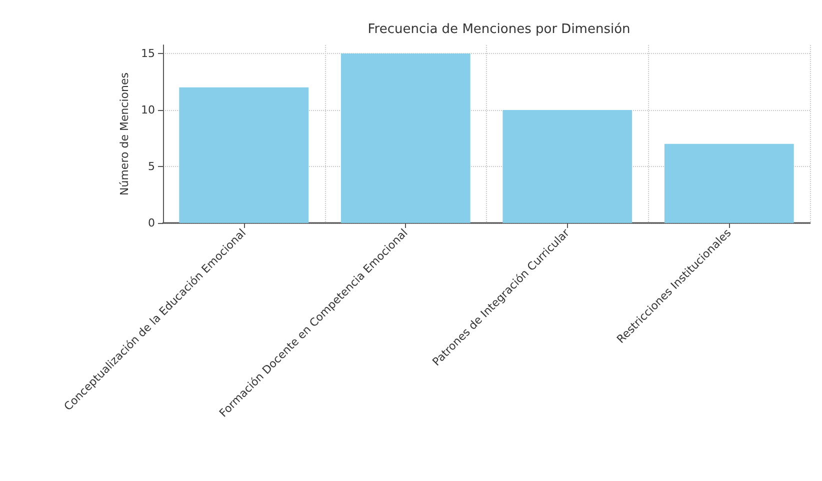 The image size is (822, 481). What do you see at coordinates (148, 53) in the screenshot?
I see `y-tick-label: 15` at bounding box center [148, 53].